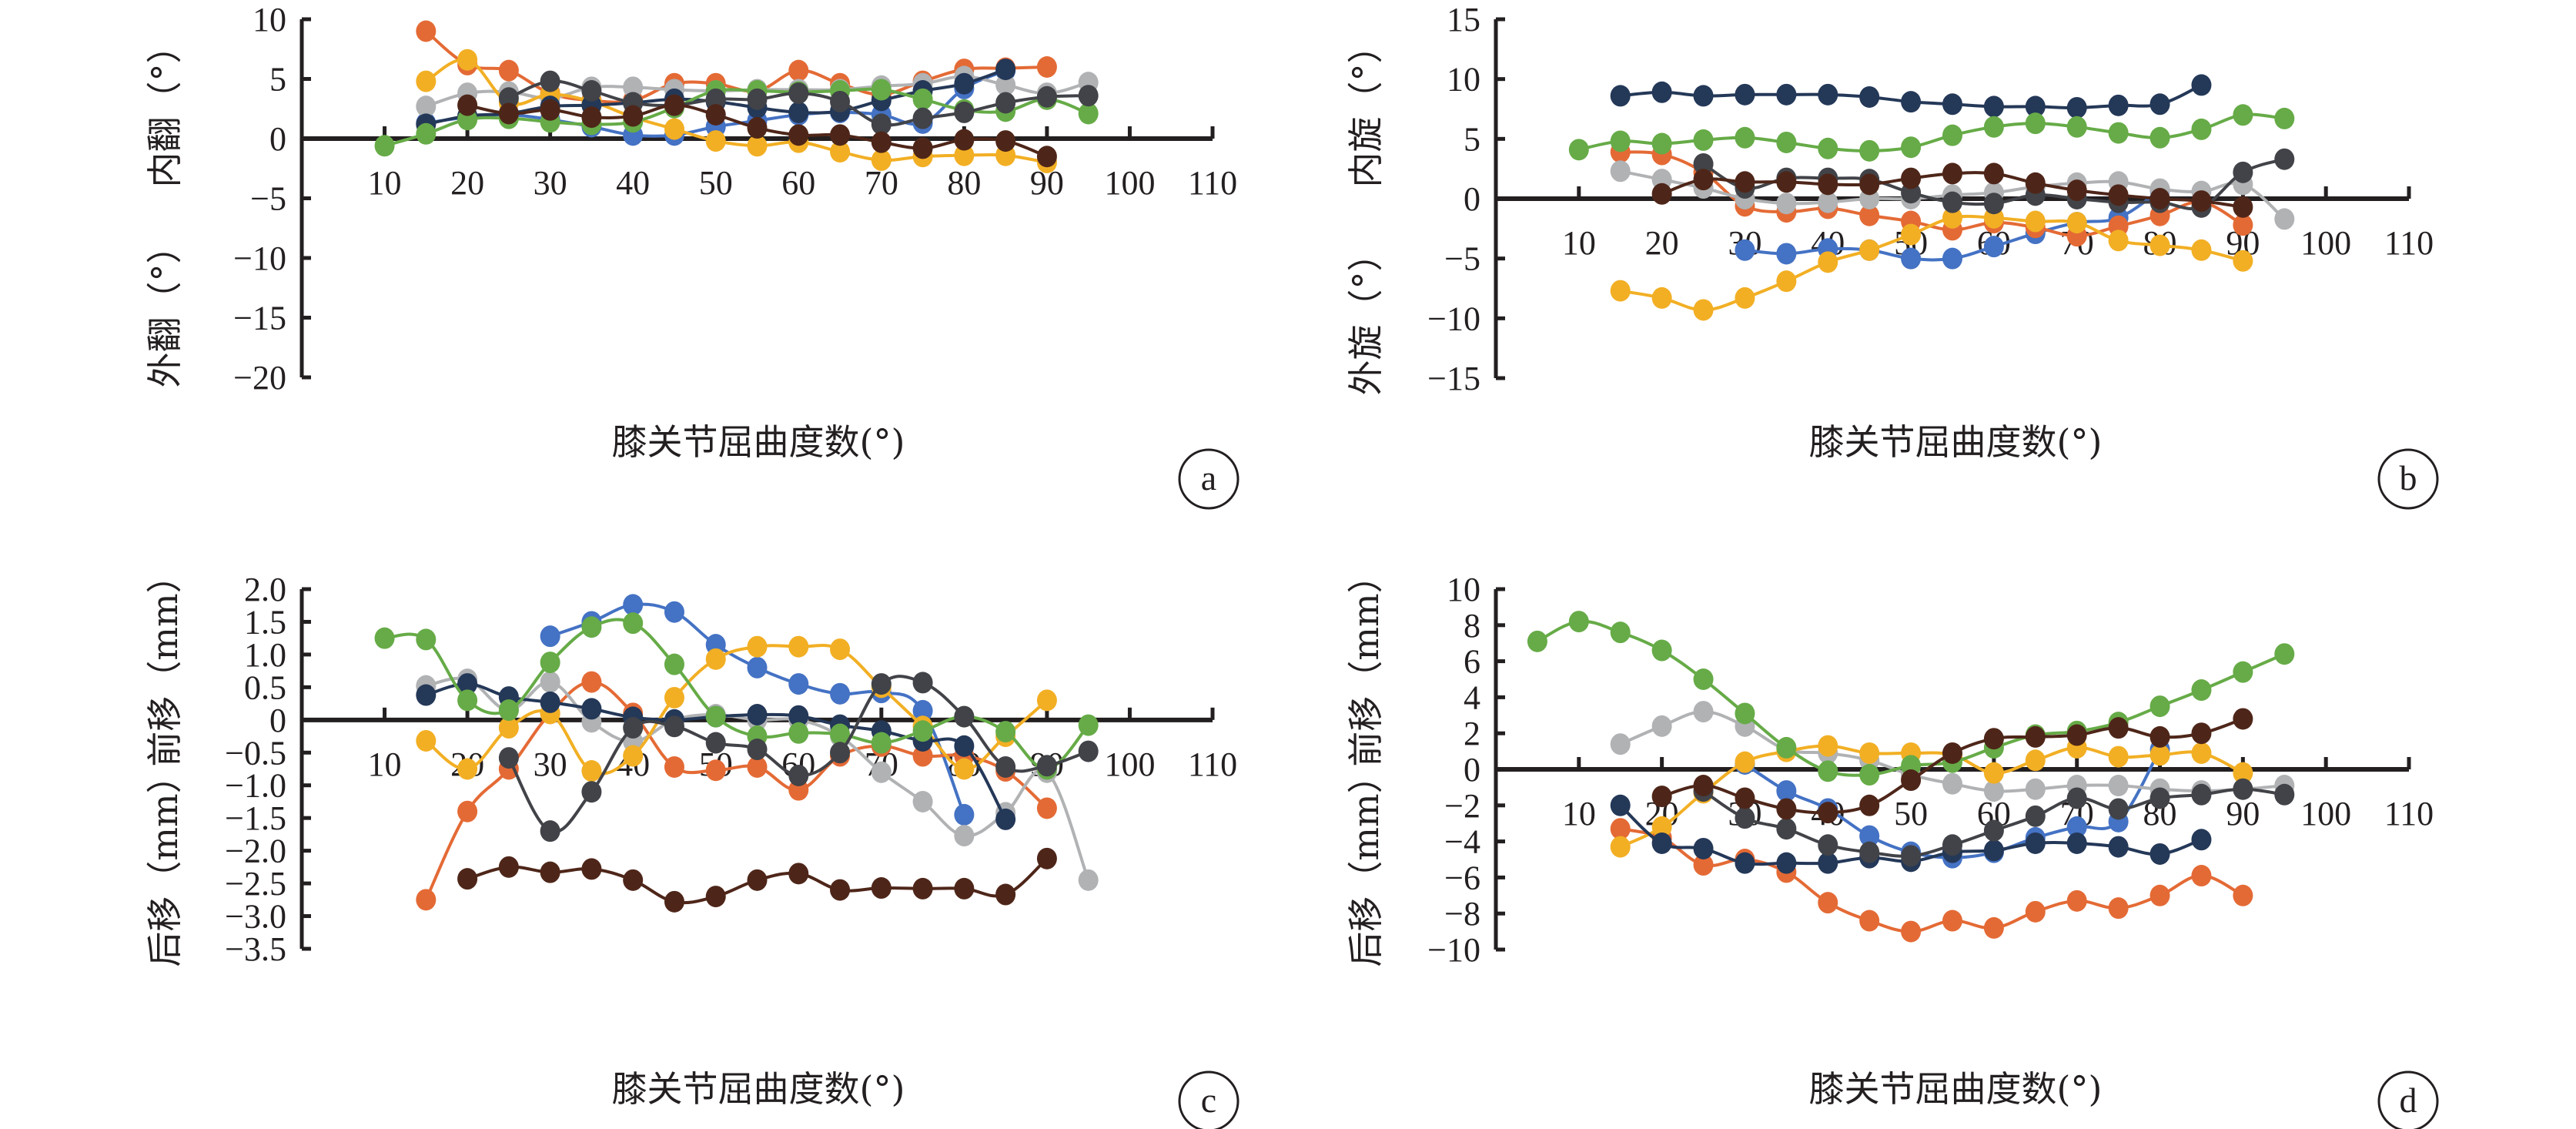 The height and width of the screenshot is (1129, 2576). Describe the element at coordinates (2326, 814) in the screenshot. I see `x-tick-label: 100` at that location.